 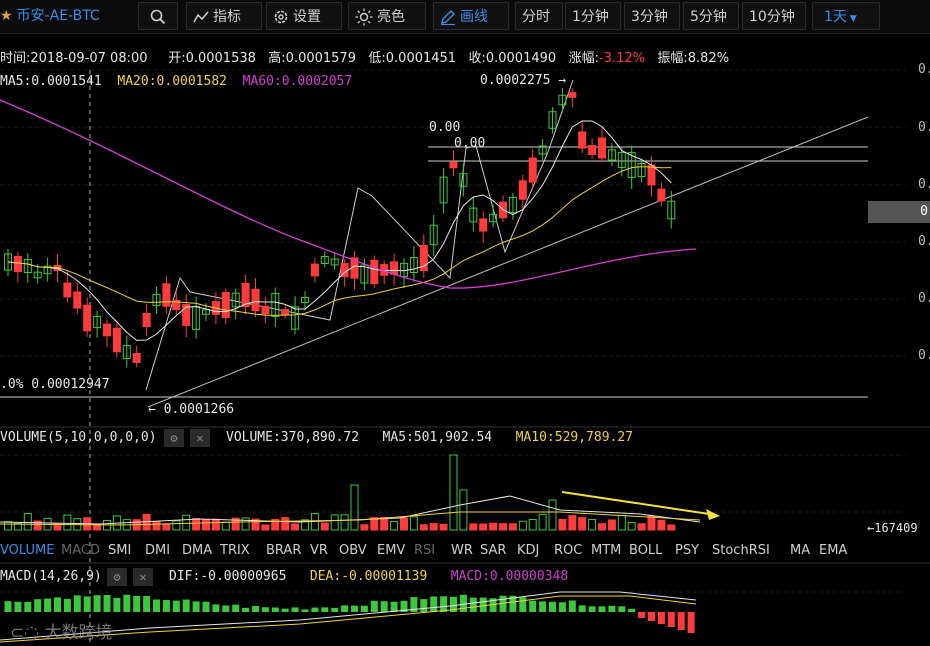 What do you see at coordinates (80, 550) in the screenshot?
I see `tab-macd: MACD` at bounding box center [80, 550].